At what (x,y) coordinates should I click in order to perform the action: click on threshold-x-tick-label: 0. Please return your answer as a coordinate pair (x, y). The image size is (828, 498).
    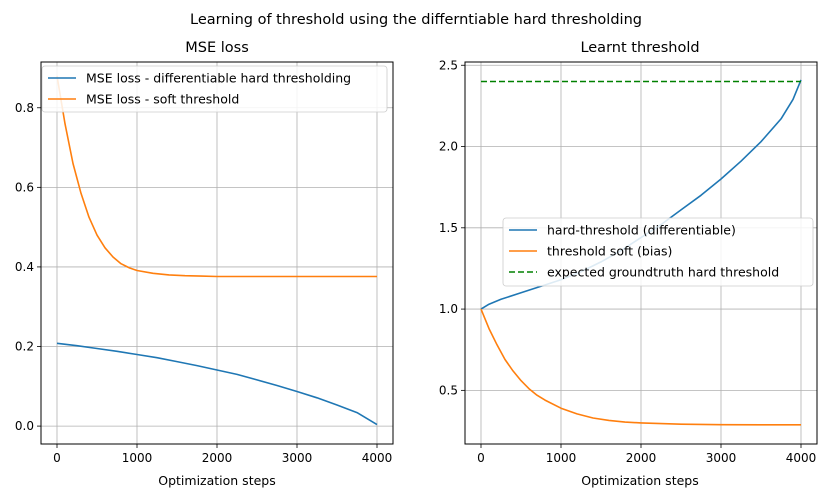
    Looking at the image, I should click on (481, 458).